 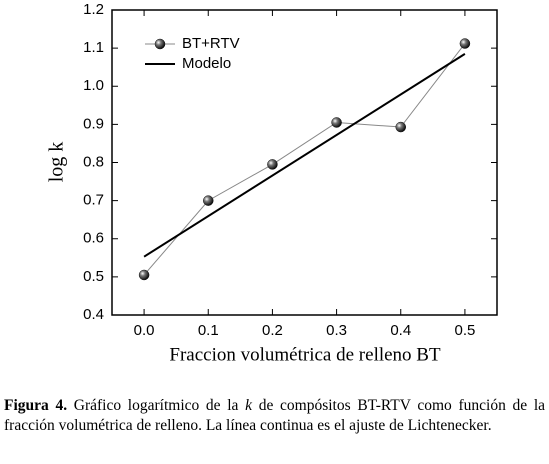 I want to click on x-tick-label: 0.2, so click(x=272, y=330).